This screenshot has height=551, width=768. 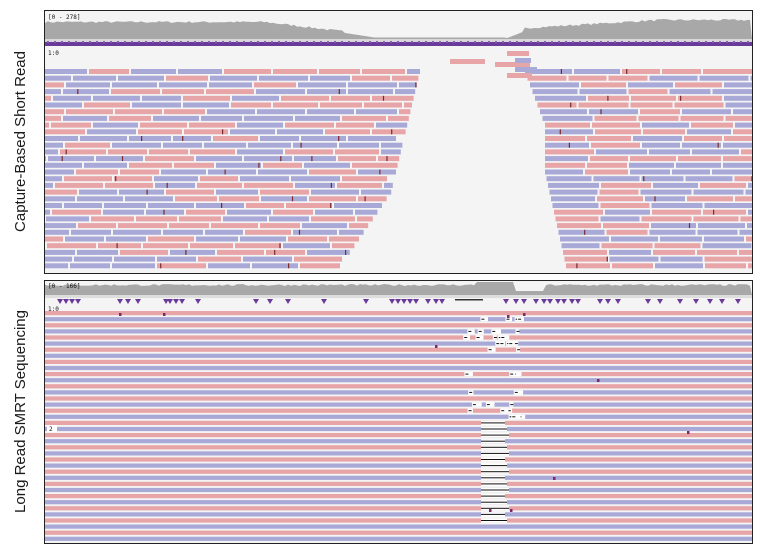 What do you see at coordinates (20, 141) in the screenshot?
I see `short-read-axis-label: Capture-Based Short Read` at bounding box center [20, 141].